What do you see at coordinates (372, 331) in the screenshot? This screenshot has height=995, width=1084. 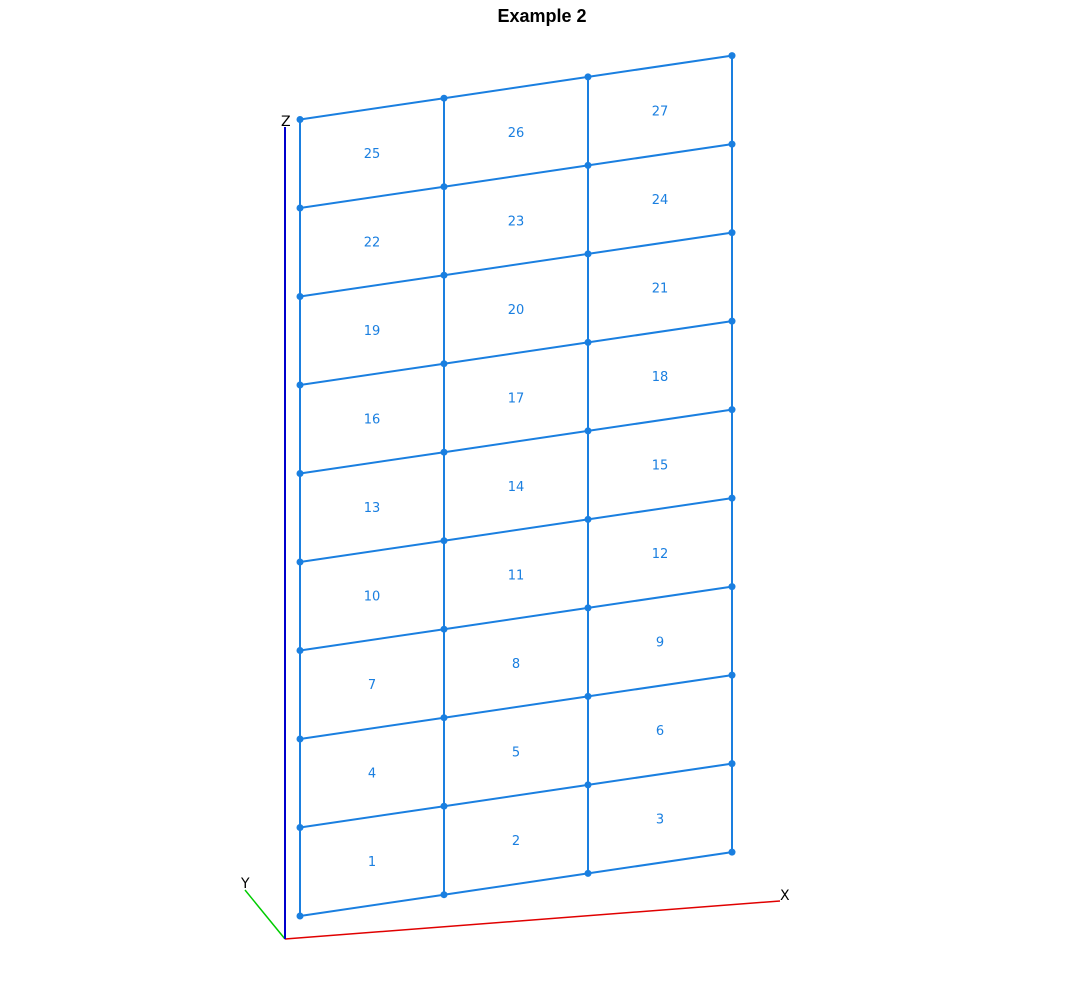 I see `element-label: 19` at bounding box center [372, 331].